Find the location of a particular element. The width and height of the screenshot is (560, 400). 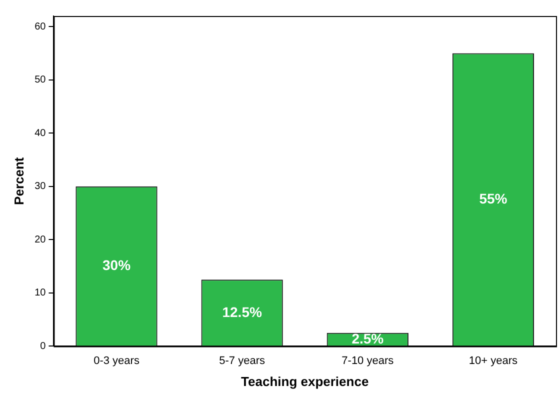

x-tick-label: 7-10 years is located at coordinates (368, 360).